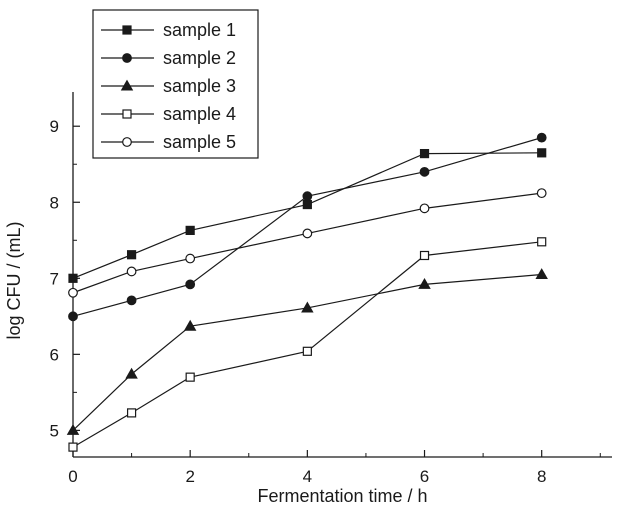  What do you see at coordinates (199, 30) in the screenshot?
I see `legend-label: sample 1` at bounding box center [199, 30].